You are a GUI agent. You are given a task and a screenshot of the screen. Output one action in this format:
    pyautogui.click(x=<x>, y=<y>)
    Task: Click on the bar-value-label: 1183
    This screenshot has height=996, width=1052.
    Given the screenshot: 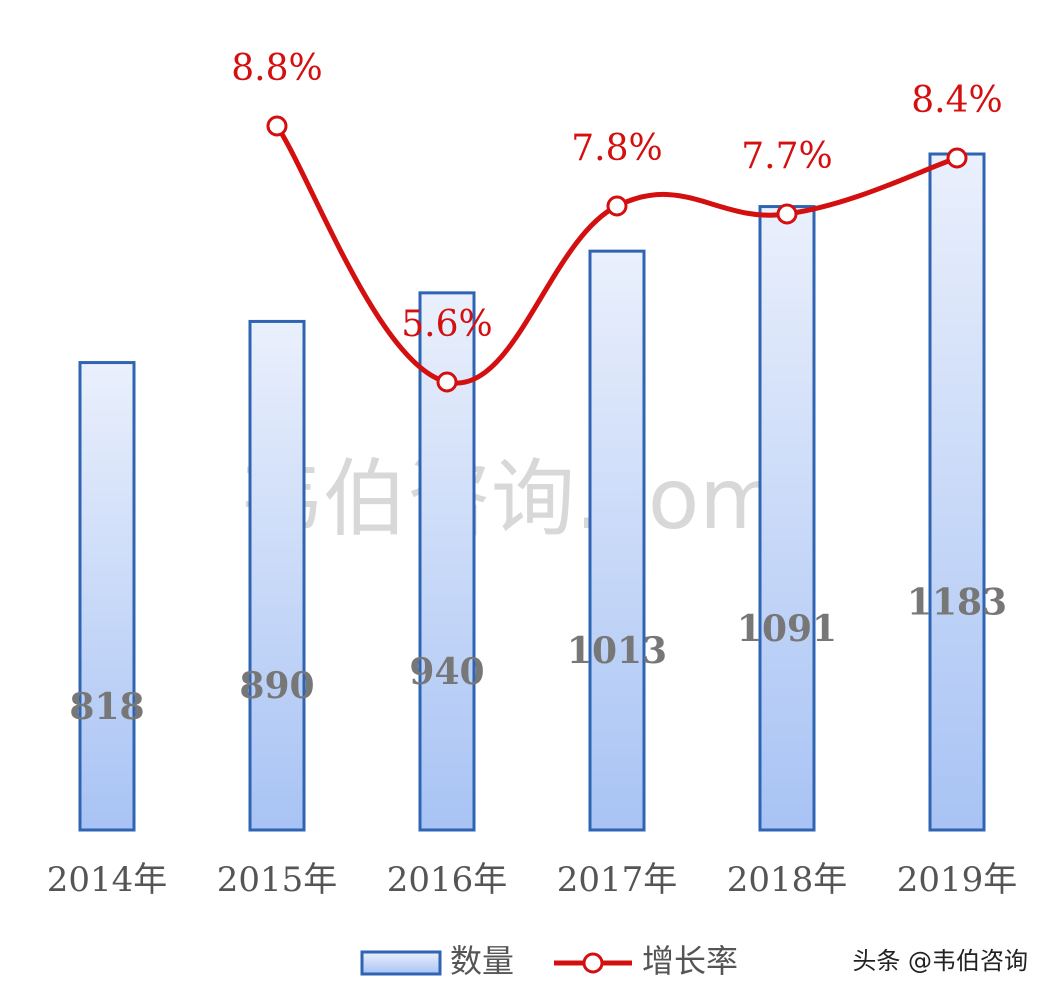 What is the action you would take?
    pyautogui.click(x=957, y=603)
    